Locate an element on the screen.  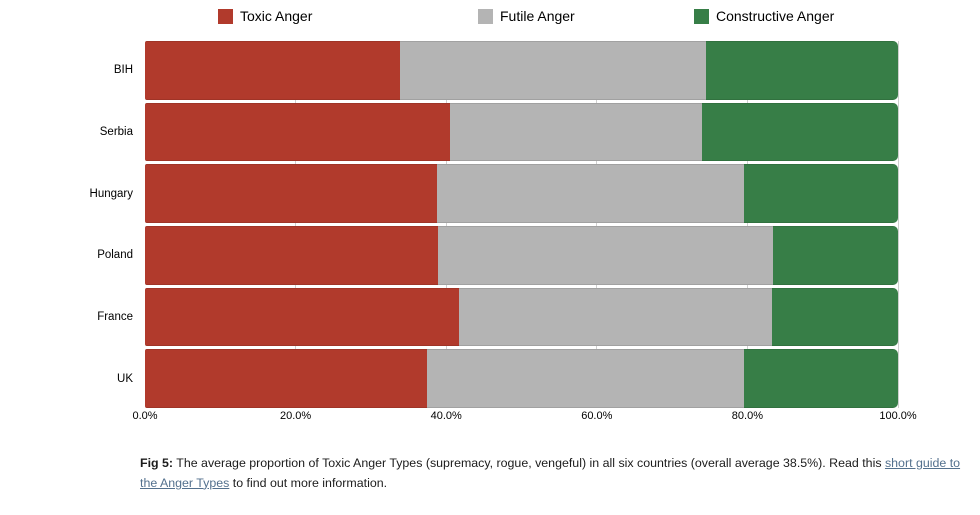
legend-item: Futile Anger is located at coordinates (526, 16).